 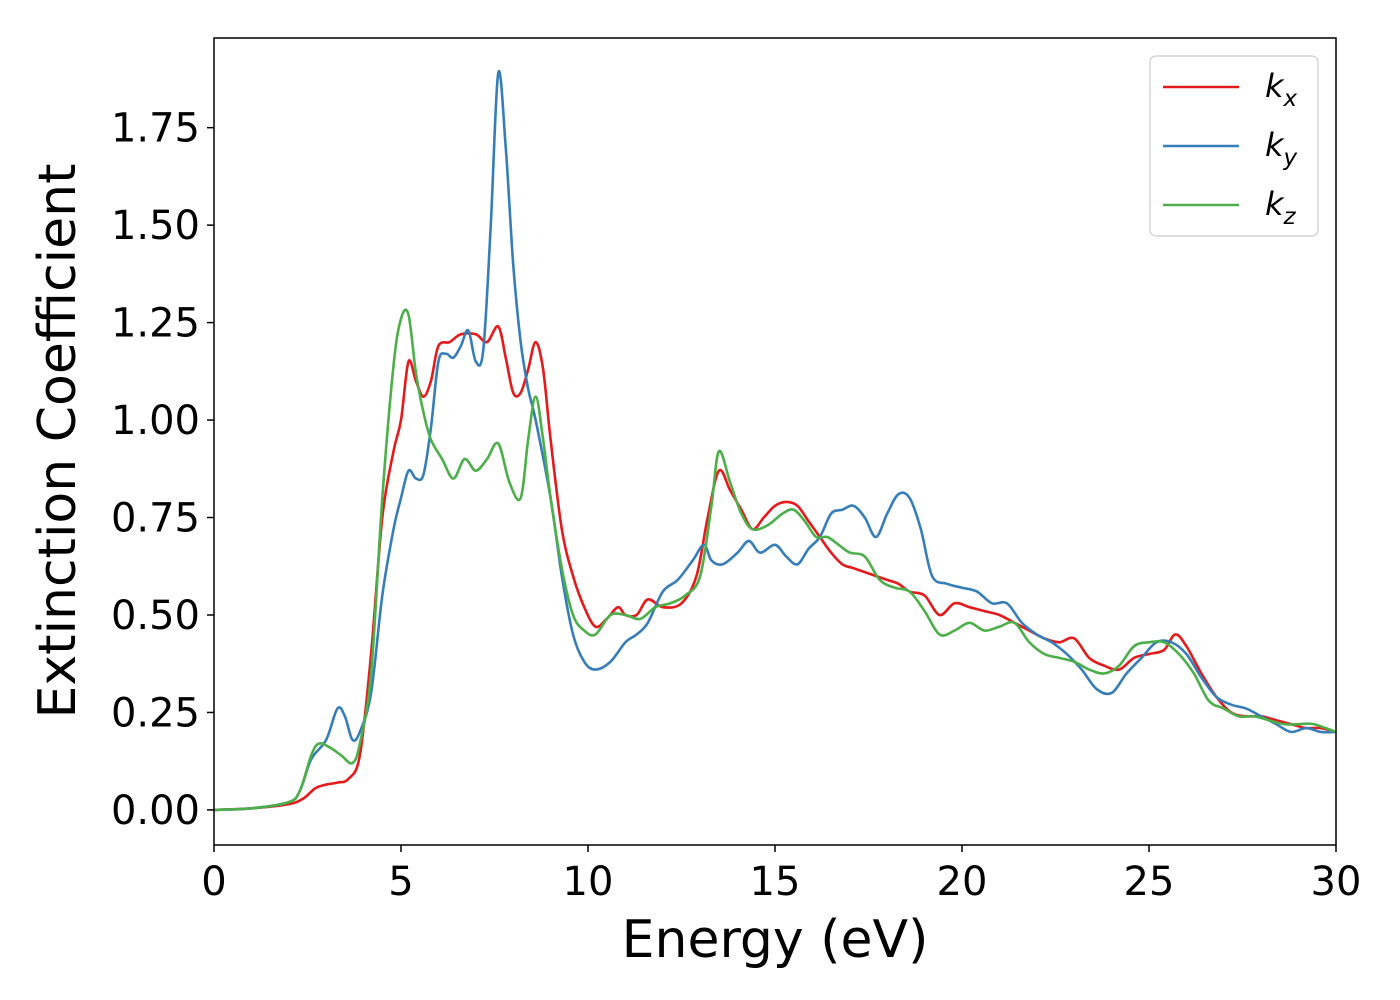 What do you see at coordinates (155, 129) in the screenshot?
I see `y-tick-label: 1.75` at bounding box center [155, 129].